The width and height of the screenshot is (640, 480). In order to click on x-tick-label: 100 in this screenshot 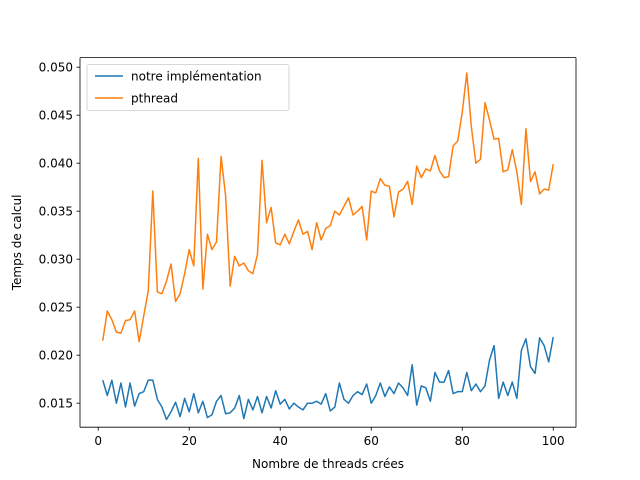, I will do `click(553, 441)`.